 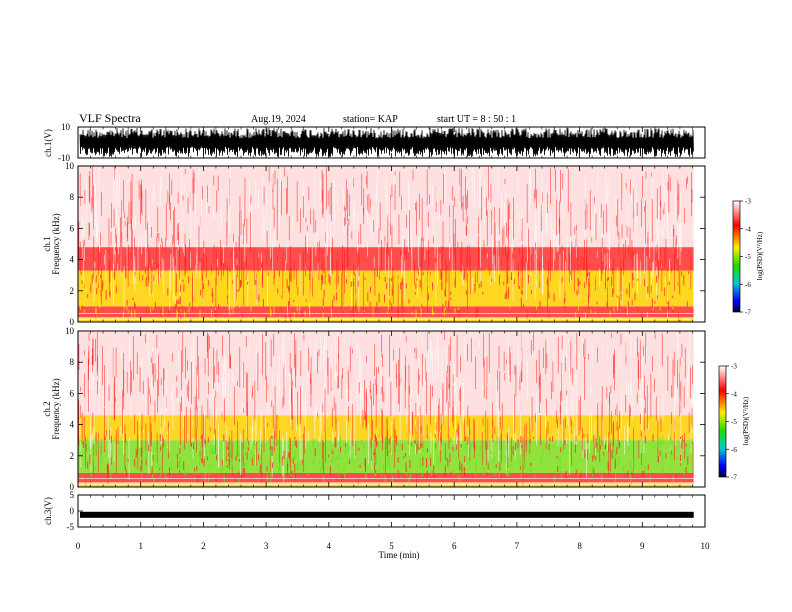 I want to click on station-label: station= KAP, so click(x=370, y=119).